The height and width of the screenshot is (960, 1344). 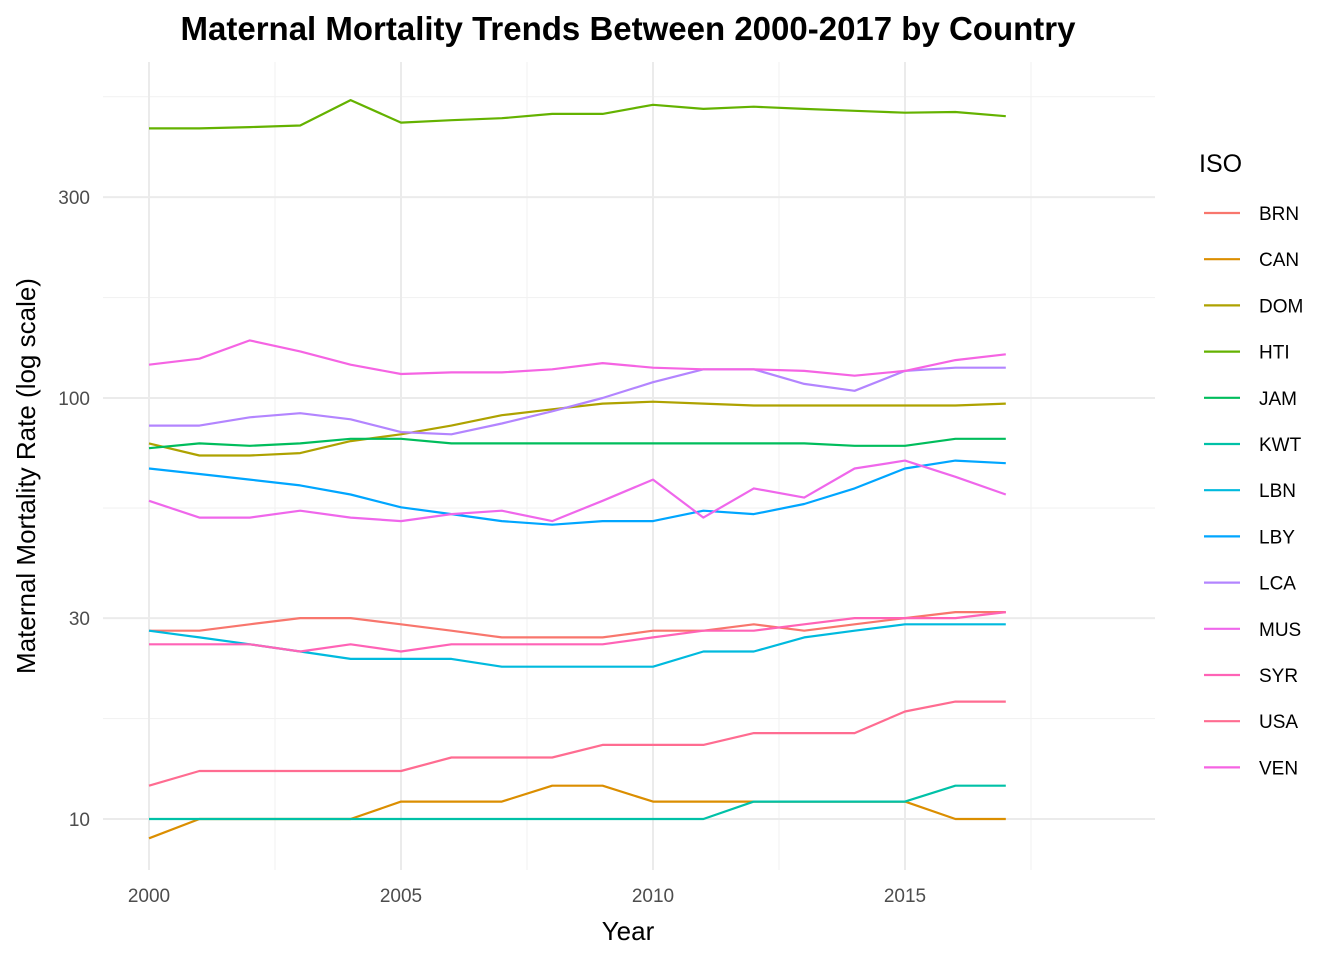 What do you see at coordinates (905, 896) in the screenshot?
I see `x-tick-label: 2015` at bounding box center [905, 896].